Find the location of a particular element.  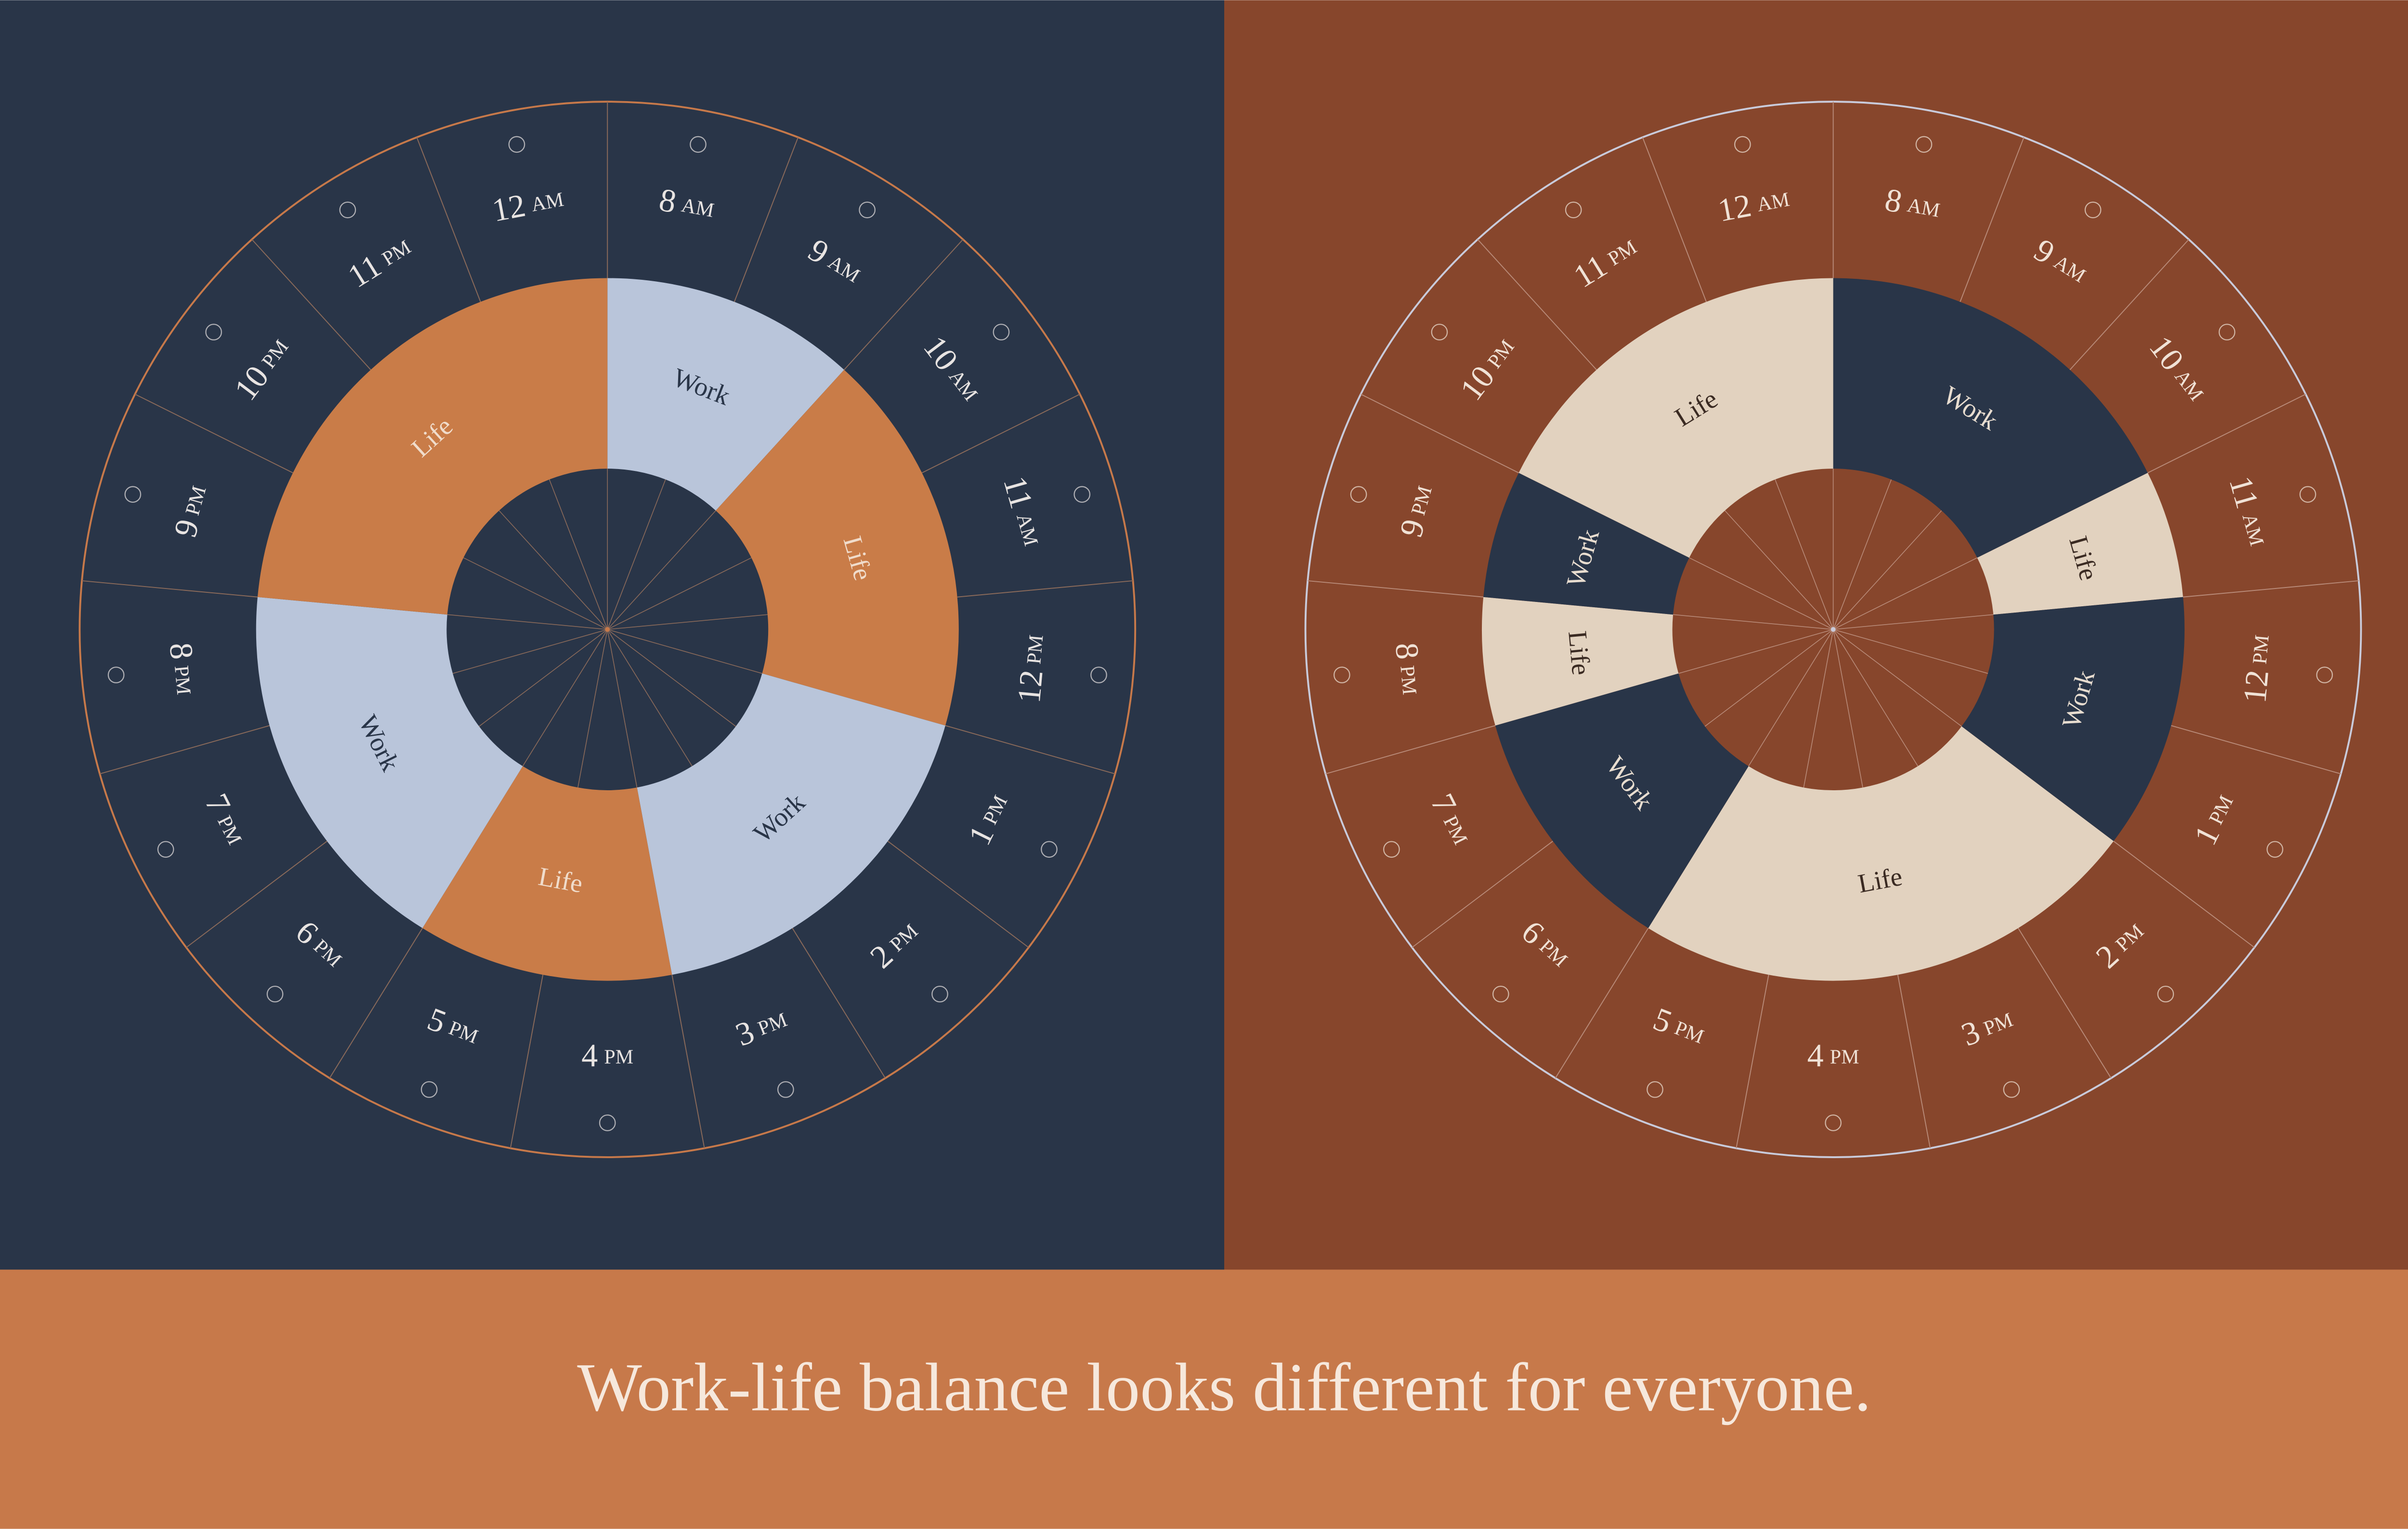

hour-label: 8 PM is located at coordinates (183, 668).